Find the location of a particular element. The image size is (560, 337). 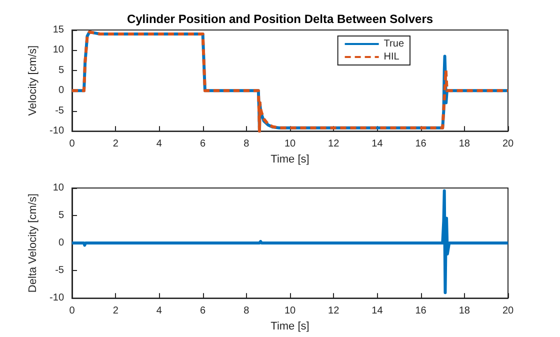

legend-label: HIL is located at coordinates (392, 57).